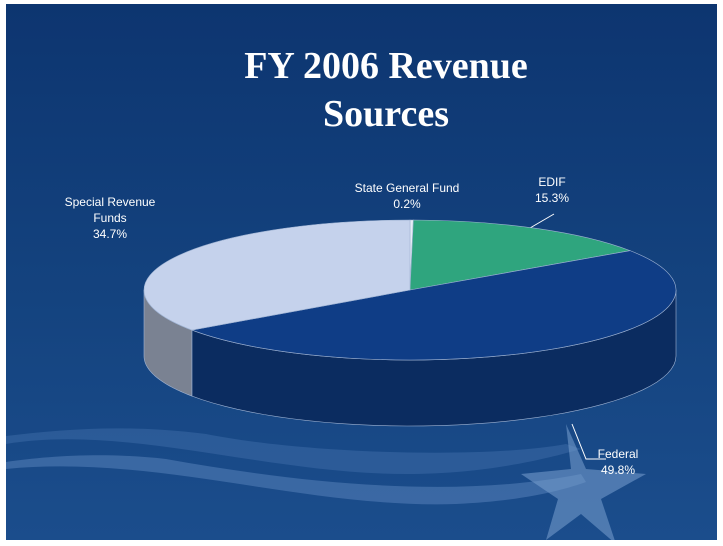 The height and width of the screenshot is (546, 723). I want to click on slice-category: EDIF, so click(552, 182).